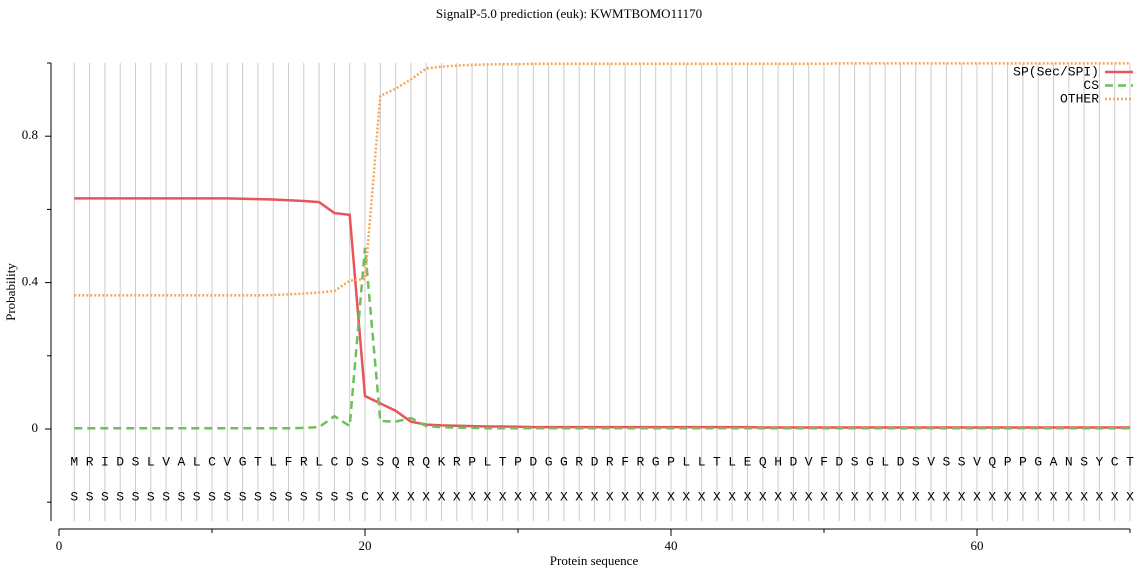 The image size is (1139, 572). Describe the element at coordinates (35, 427) in the screenshot. I see `y-tick-label: 0` at that location.